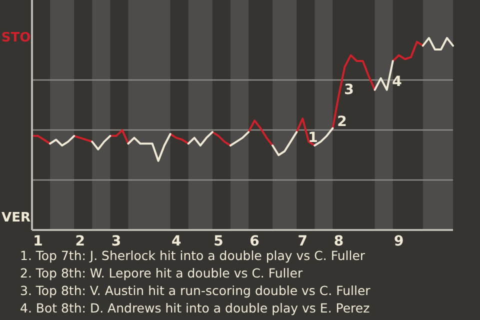 This screenshot has height=320, width=480. Describe the element at coordinates (339, 242) in the screenshot. I see `x-tick-label: 8` at that location.